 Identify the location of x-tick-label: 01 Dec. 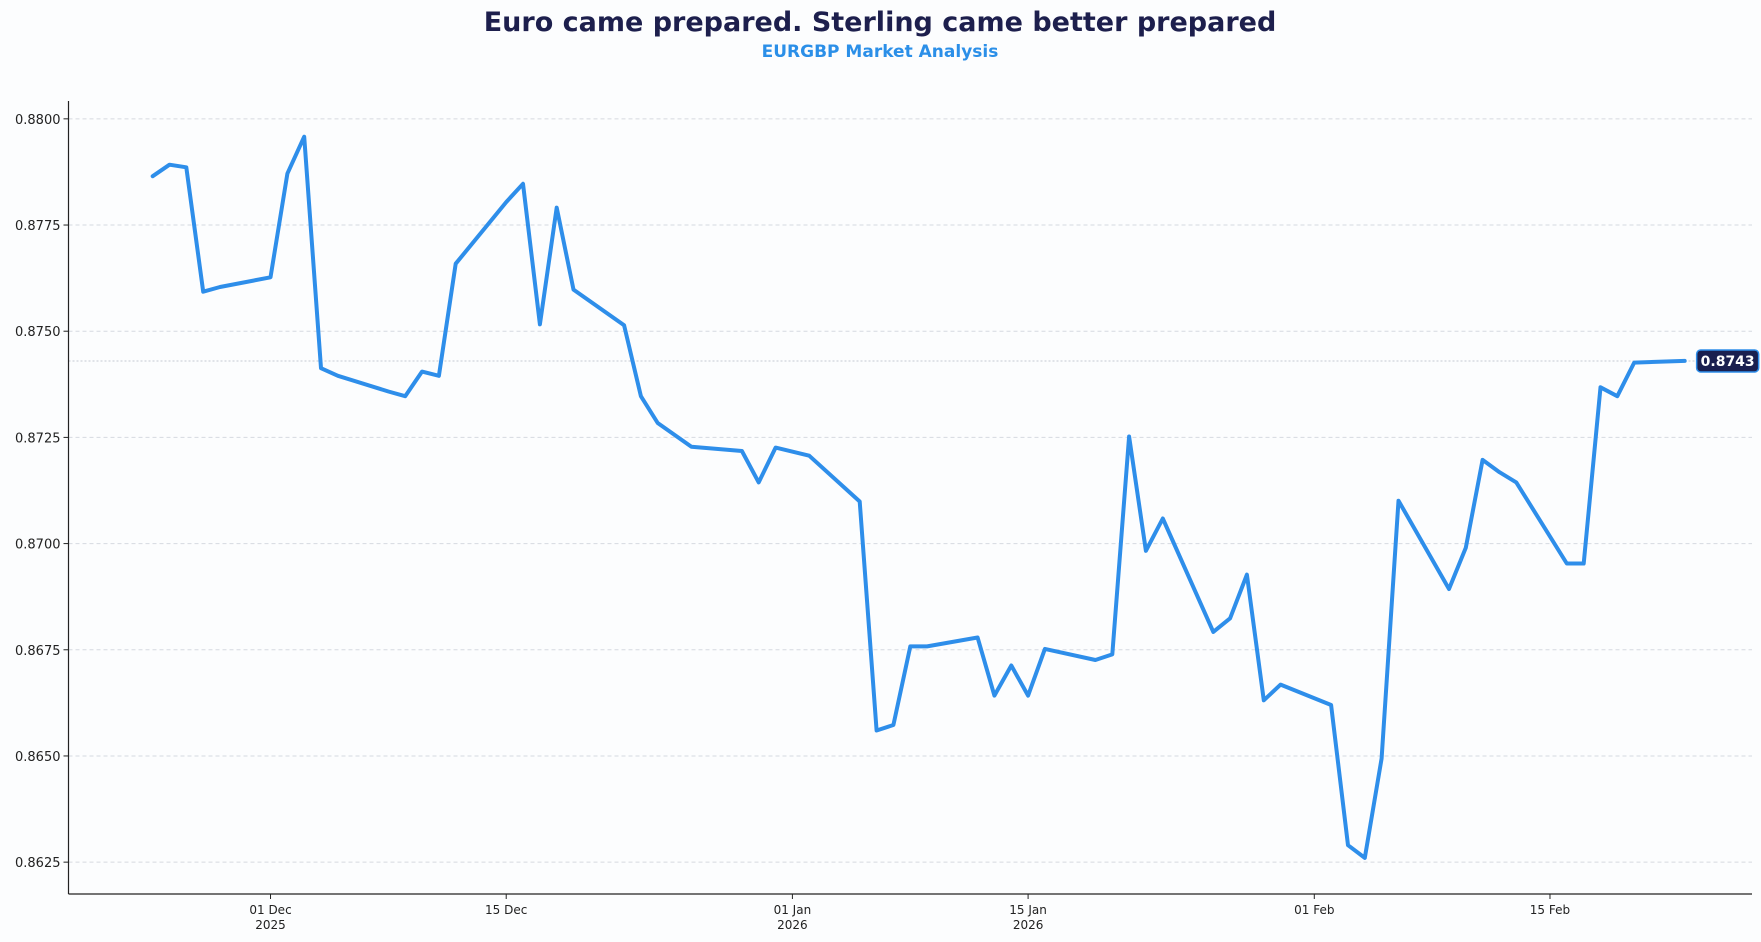
(270, 910).